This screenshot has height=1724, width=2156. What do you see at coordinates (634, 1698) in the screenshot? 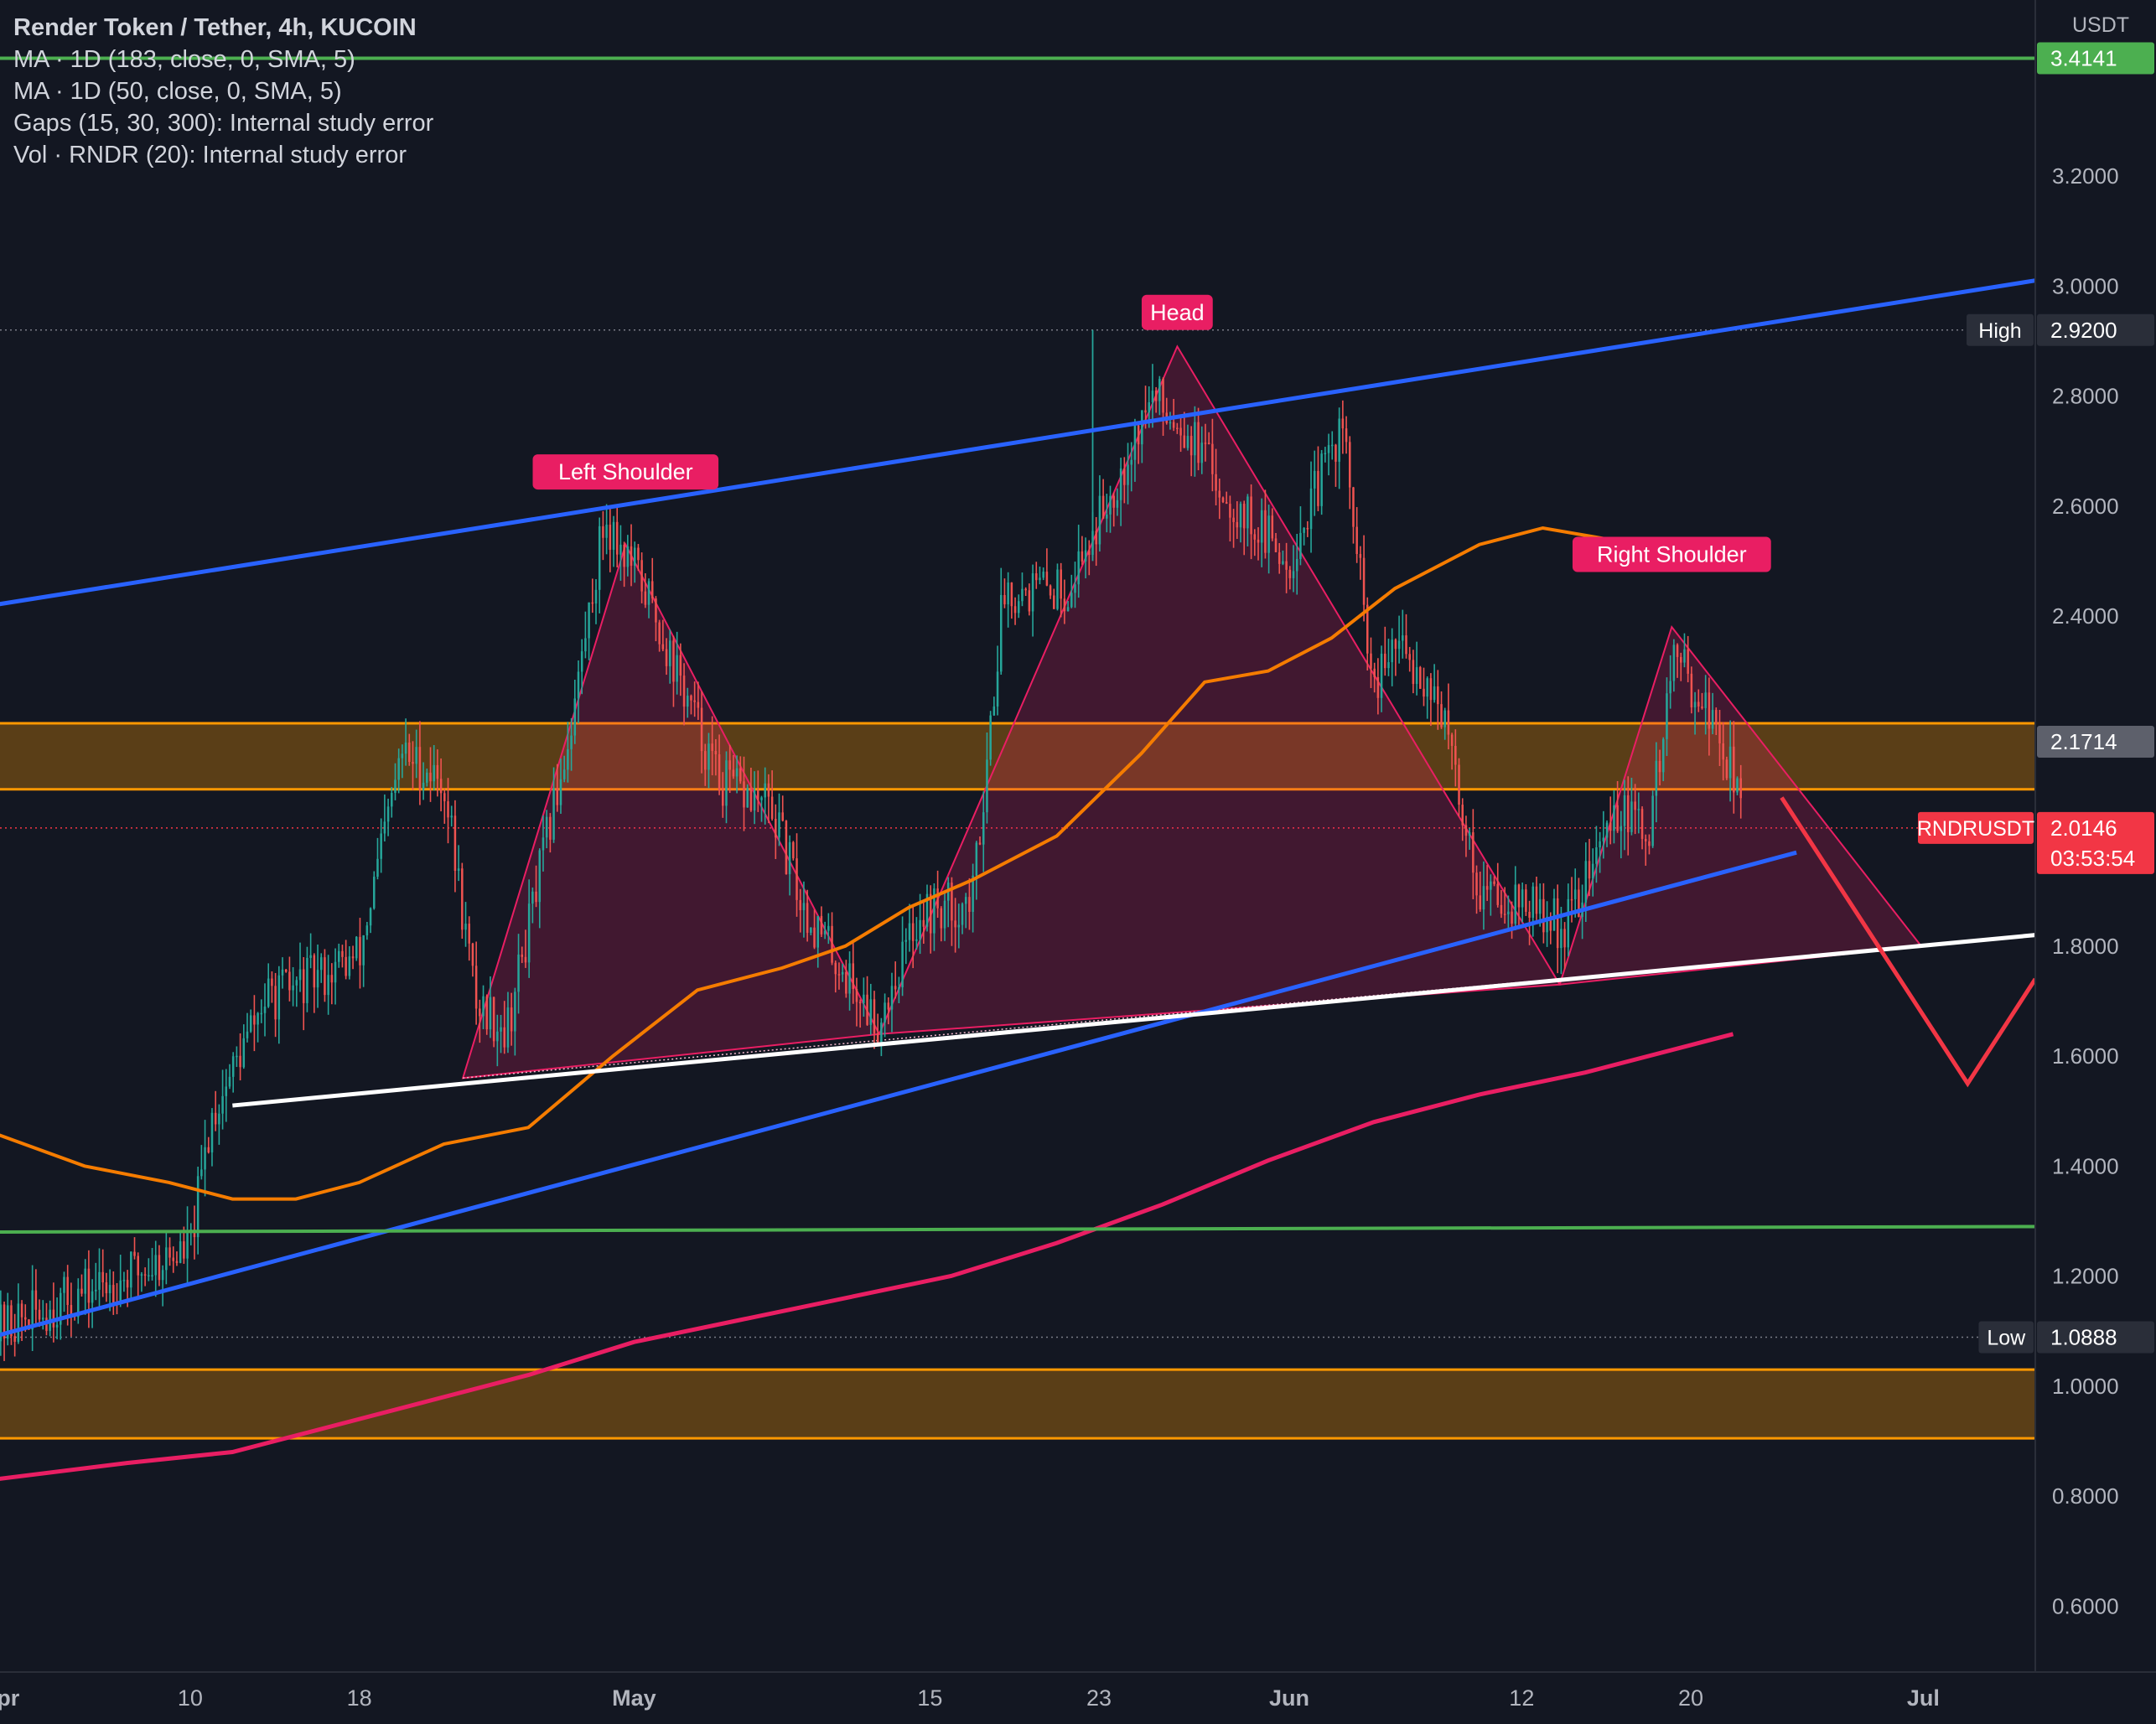
I see `x-tick-label: May` at bounding box center [634, 1698].